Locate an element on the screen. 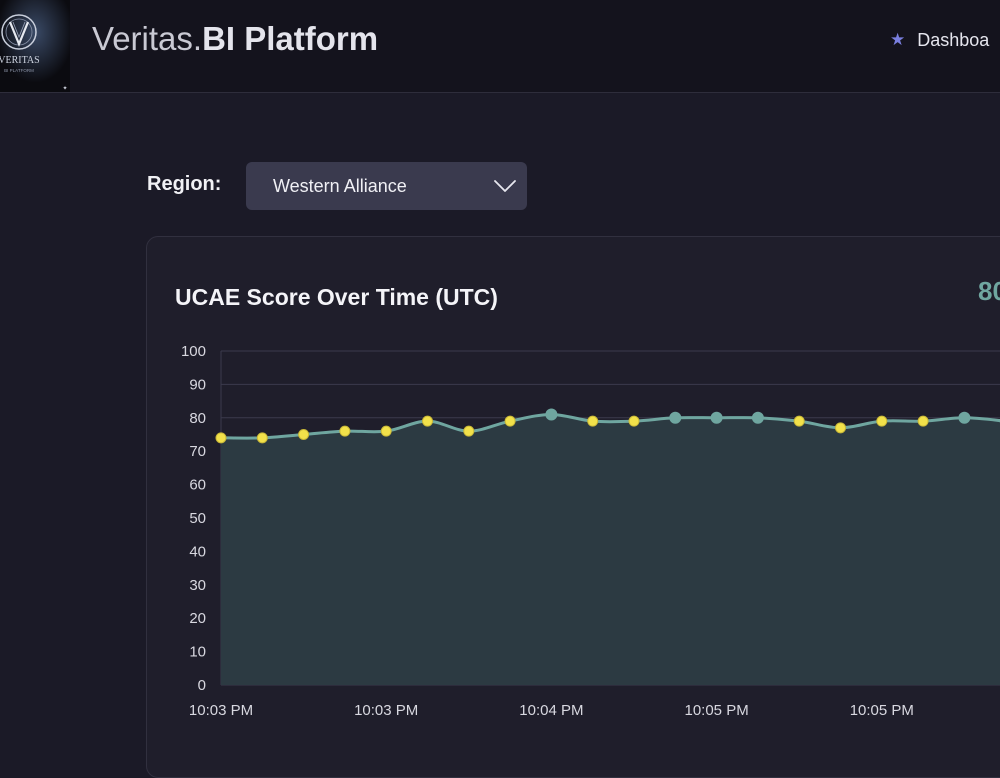 The width and height of the screenshot is (1000, 778). nav-dashboard-label: Dashboa is located at coordinates (953, 39).